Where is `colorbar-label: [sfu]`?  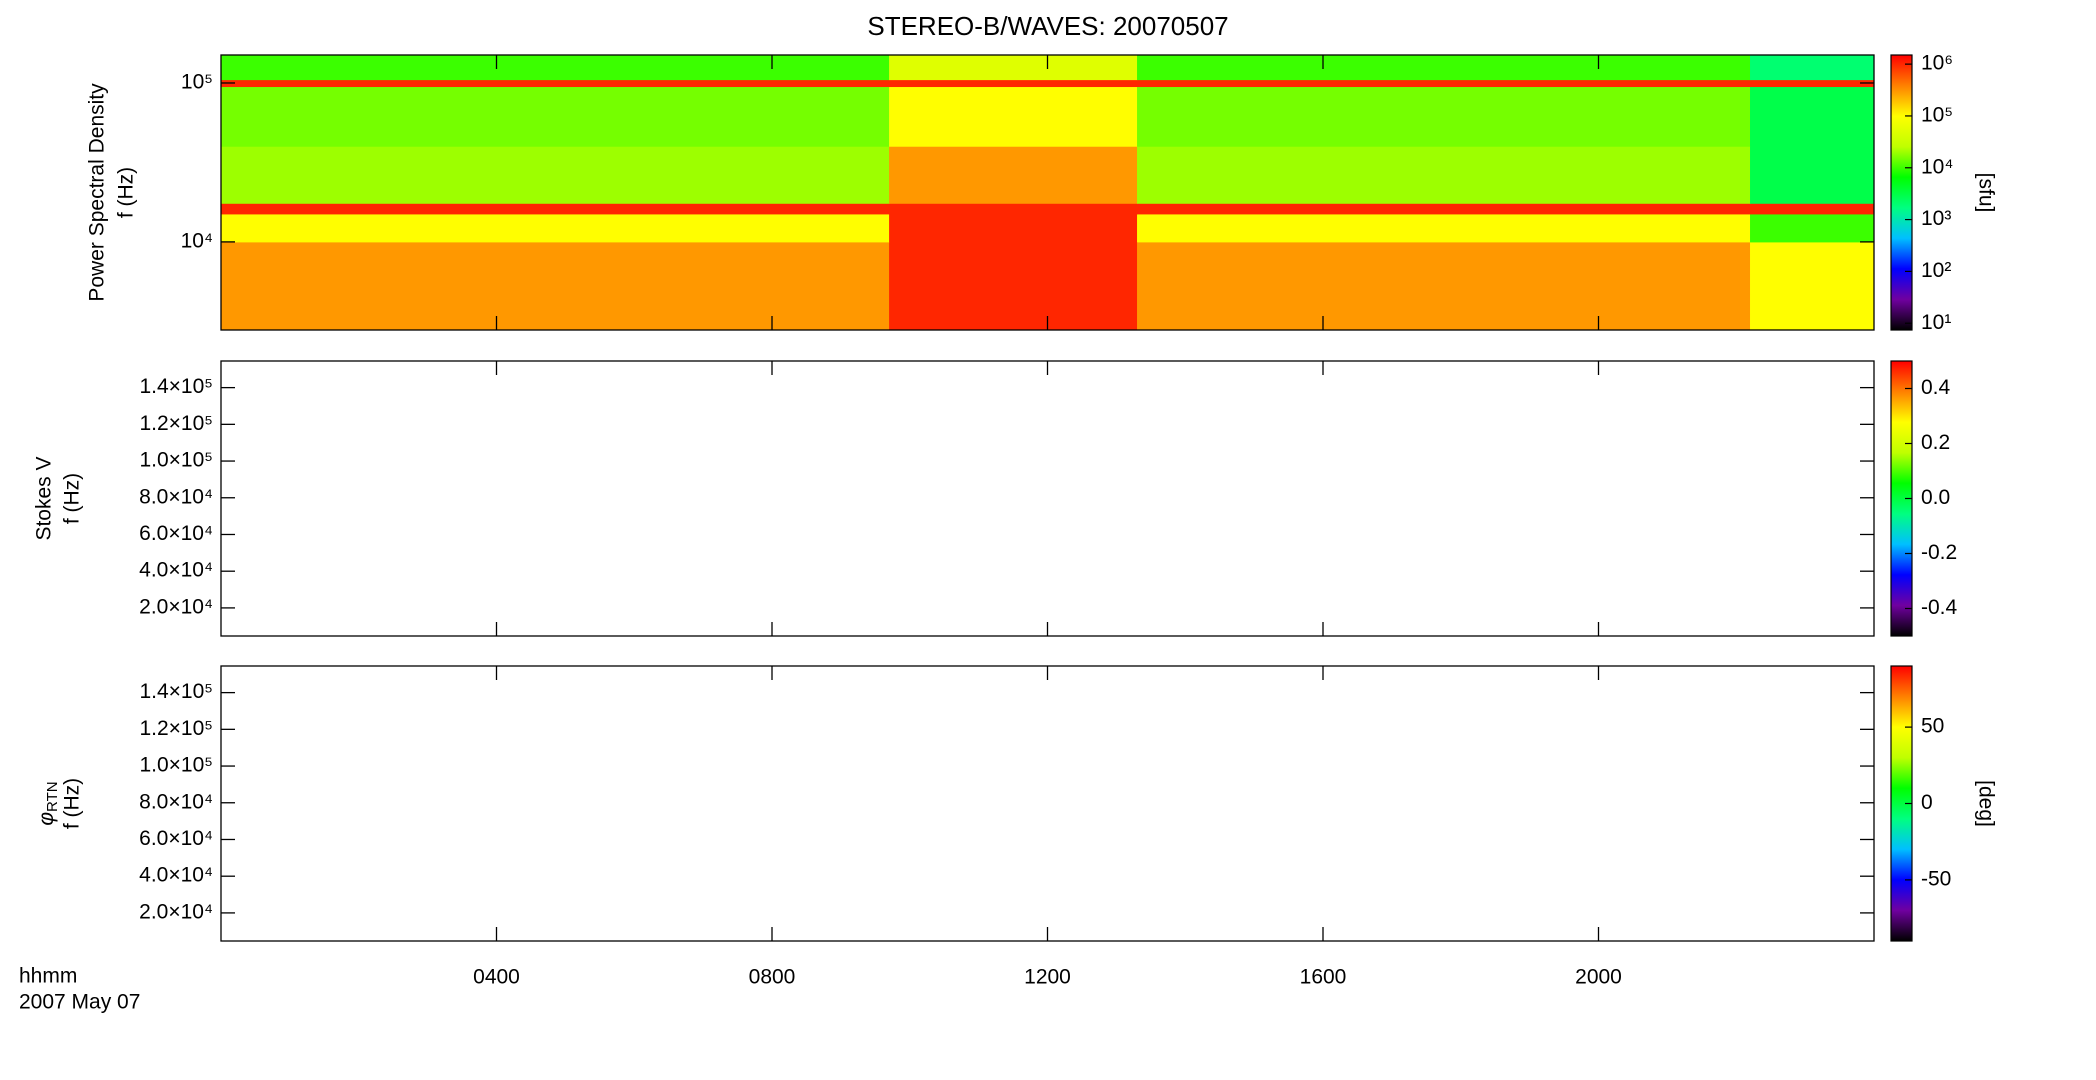
colorbar-label: [sfu] is located at coordinates (1985, 193).